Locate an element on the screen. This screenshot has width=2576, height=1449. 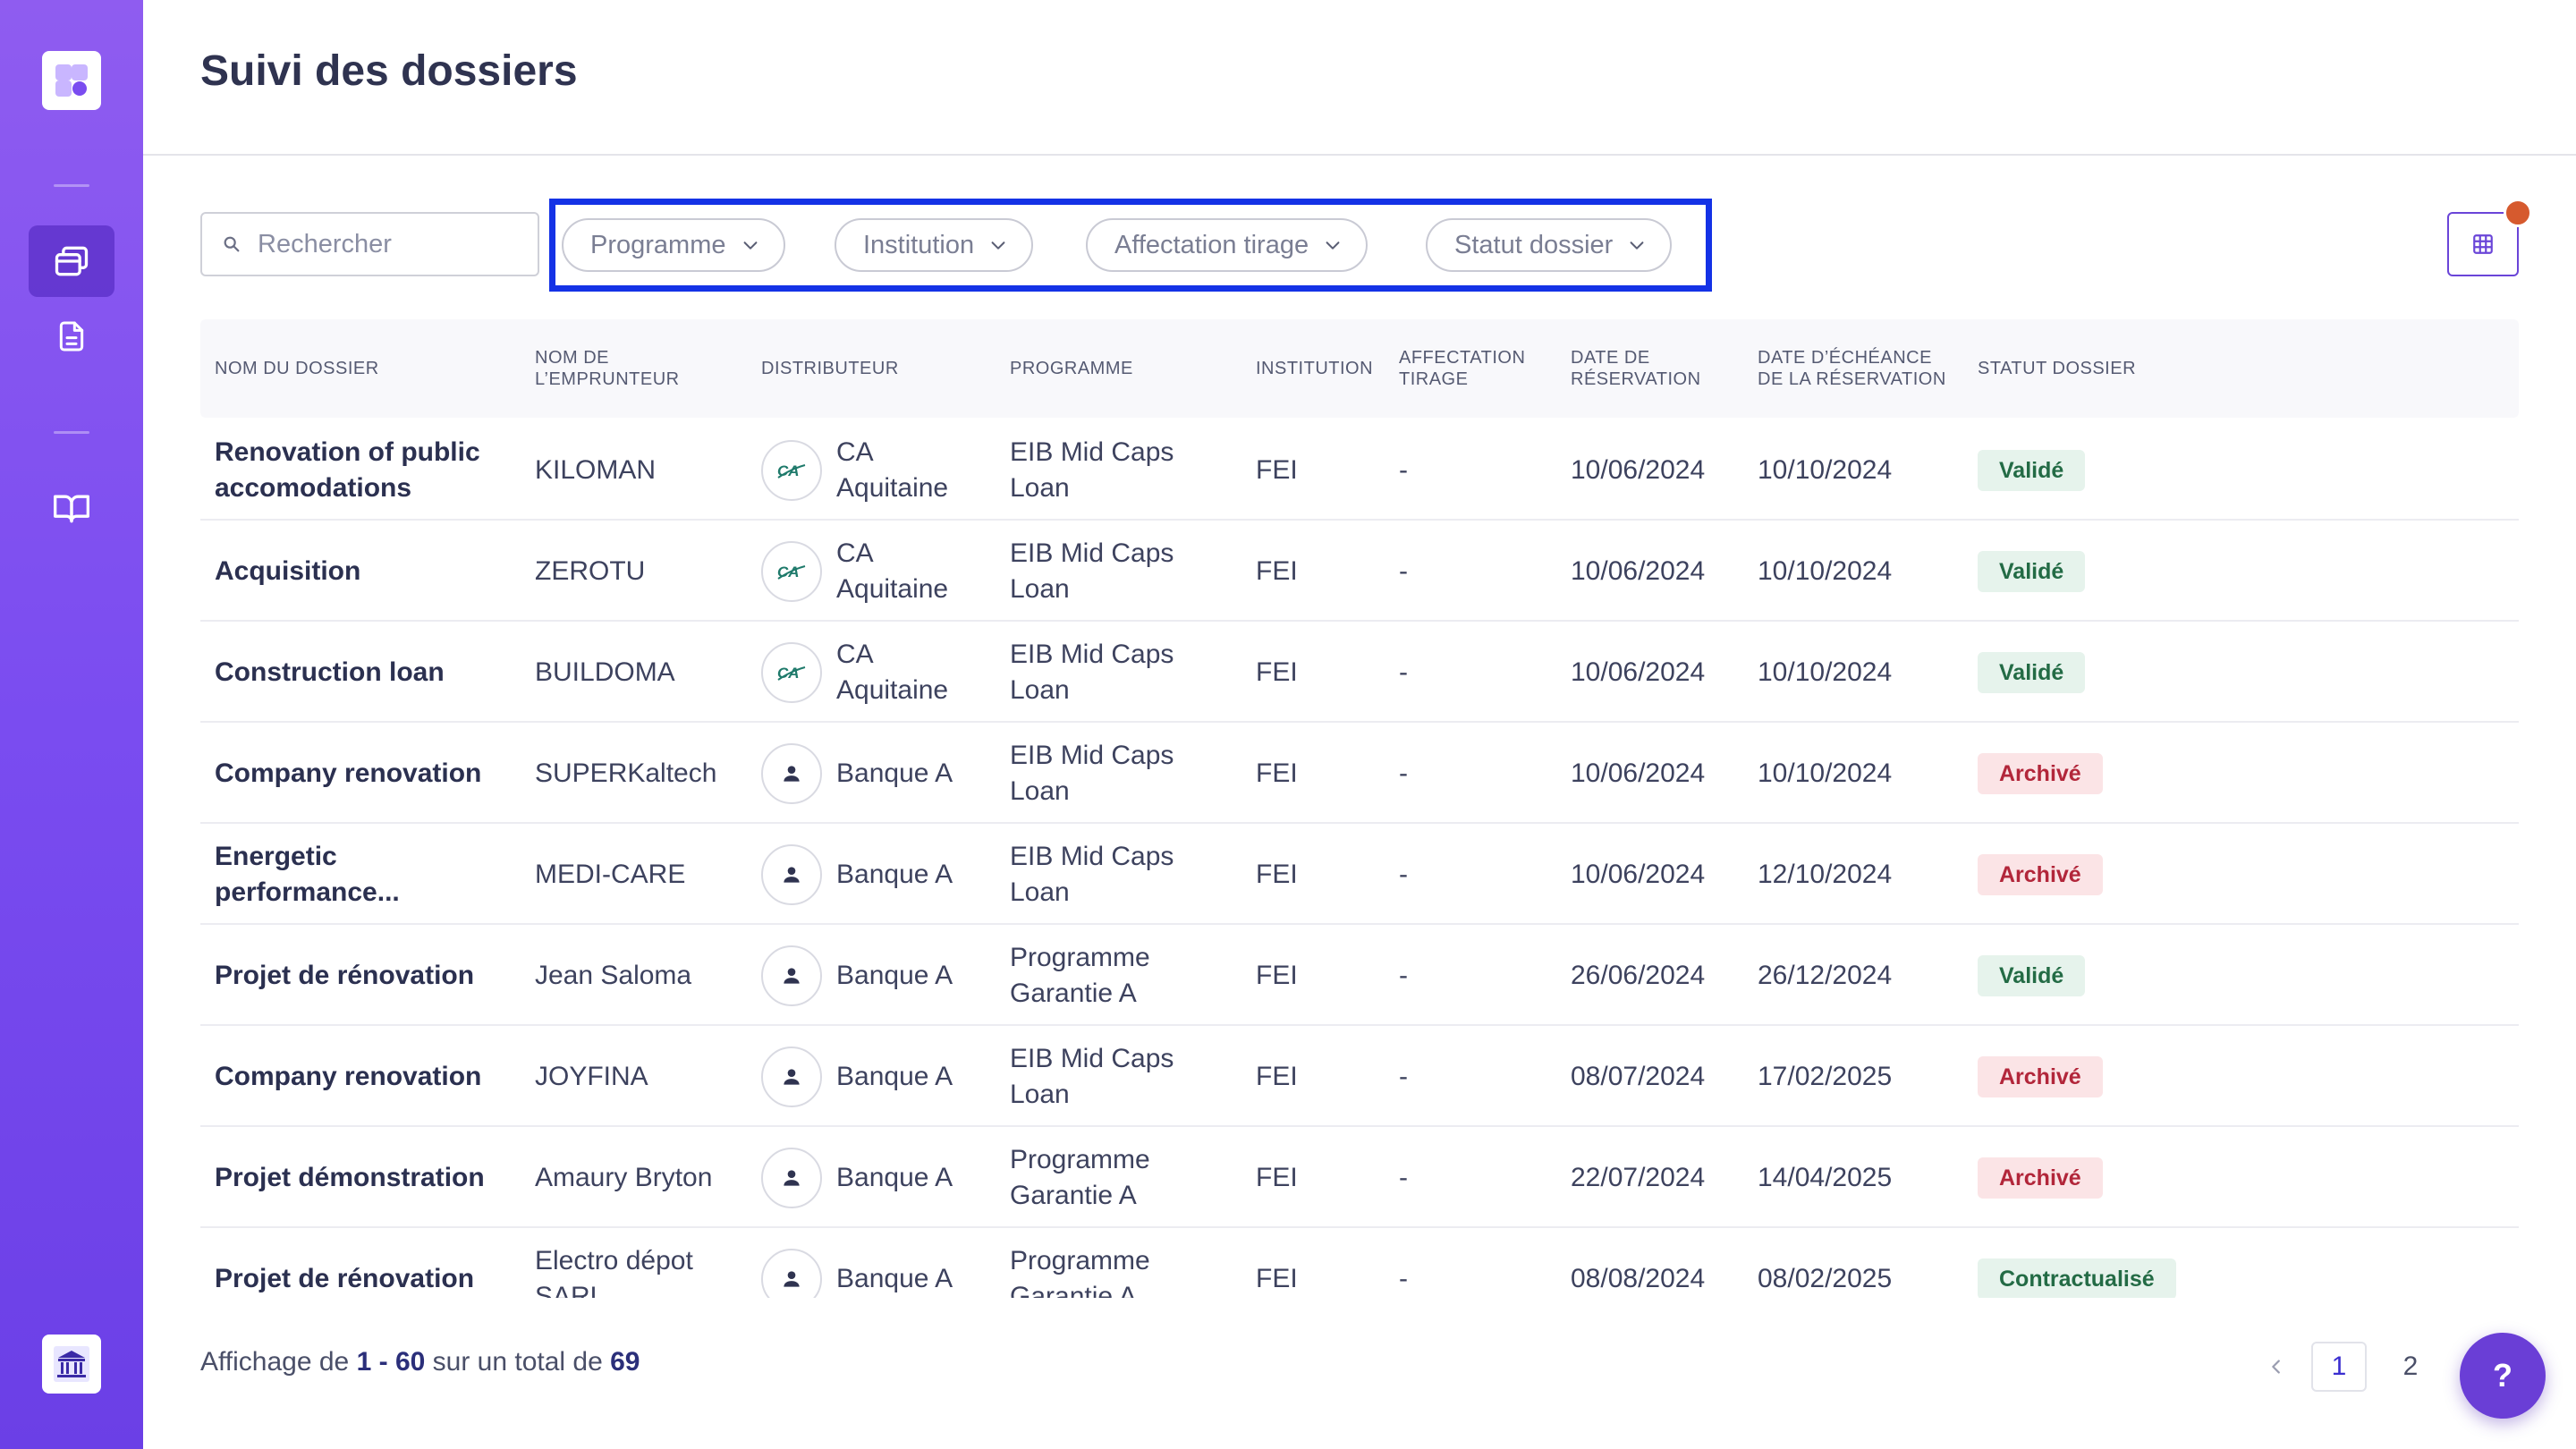
institution-logo-icon is located at coordinates (71, 1364).